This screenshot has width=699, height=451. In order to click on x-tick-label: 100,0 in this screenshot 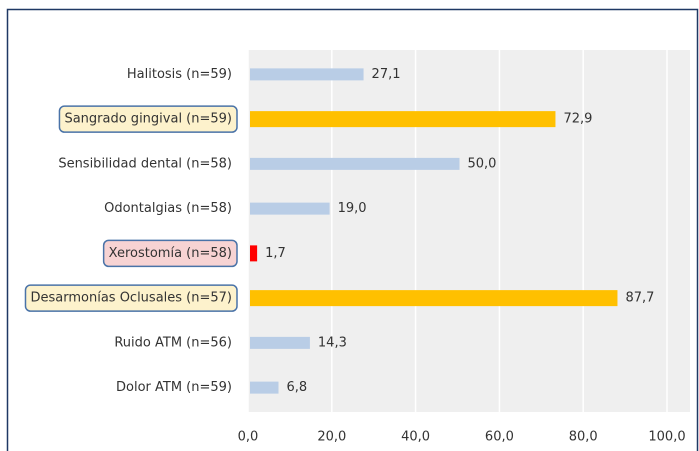, I will do `click(666, 437)`.